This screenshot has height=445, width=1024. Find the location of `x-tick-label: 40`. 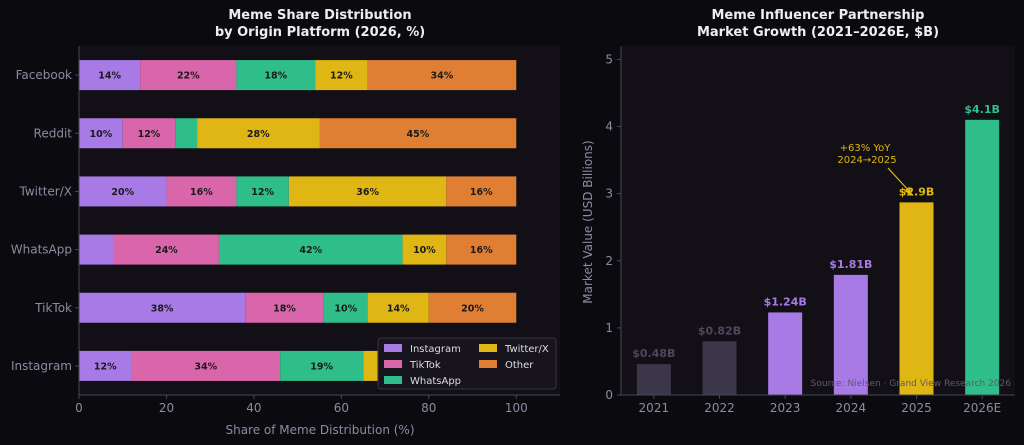

x-tick-label: 40 is located at coordinates (253, 408).